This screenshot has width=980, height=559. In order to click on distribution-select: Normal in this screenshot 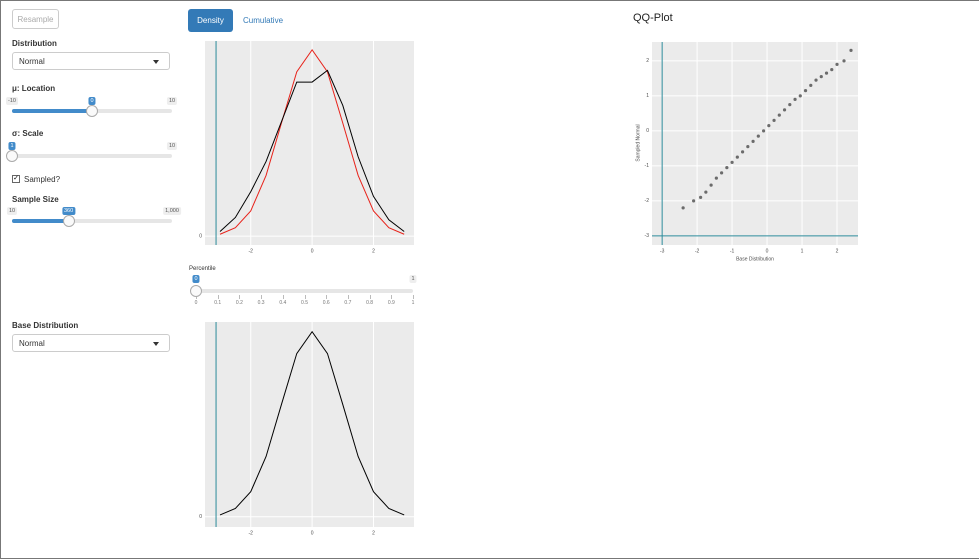, I will do `click(91, 61)`.